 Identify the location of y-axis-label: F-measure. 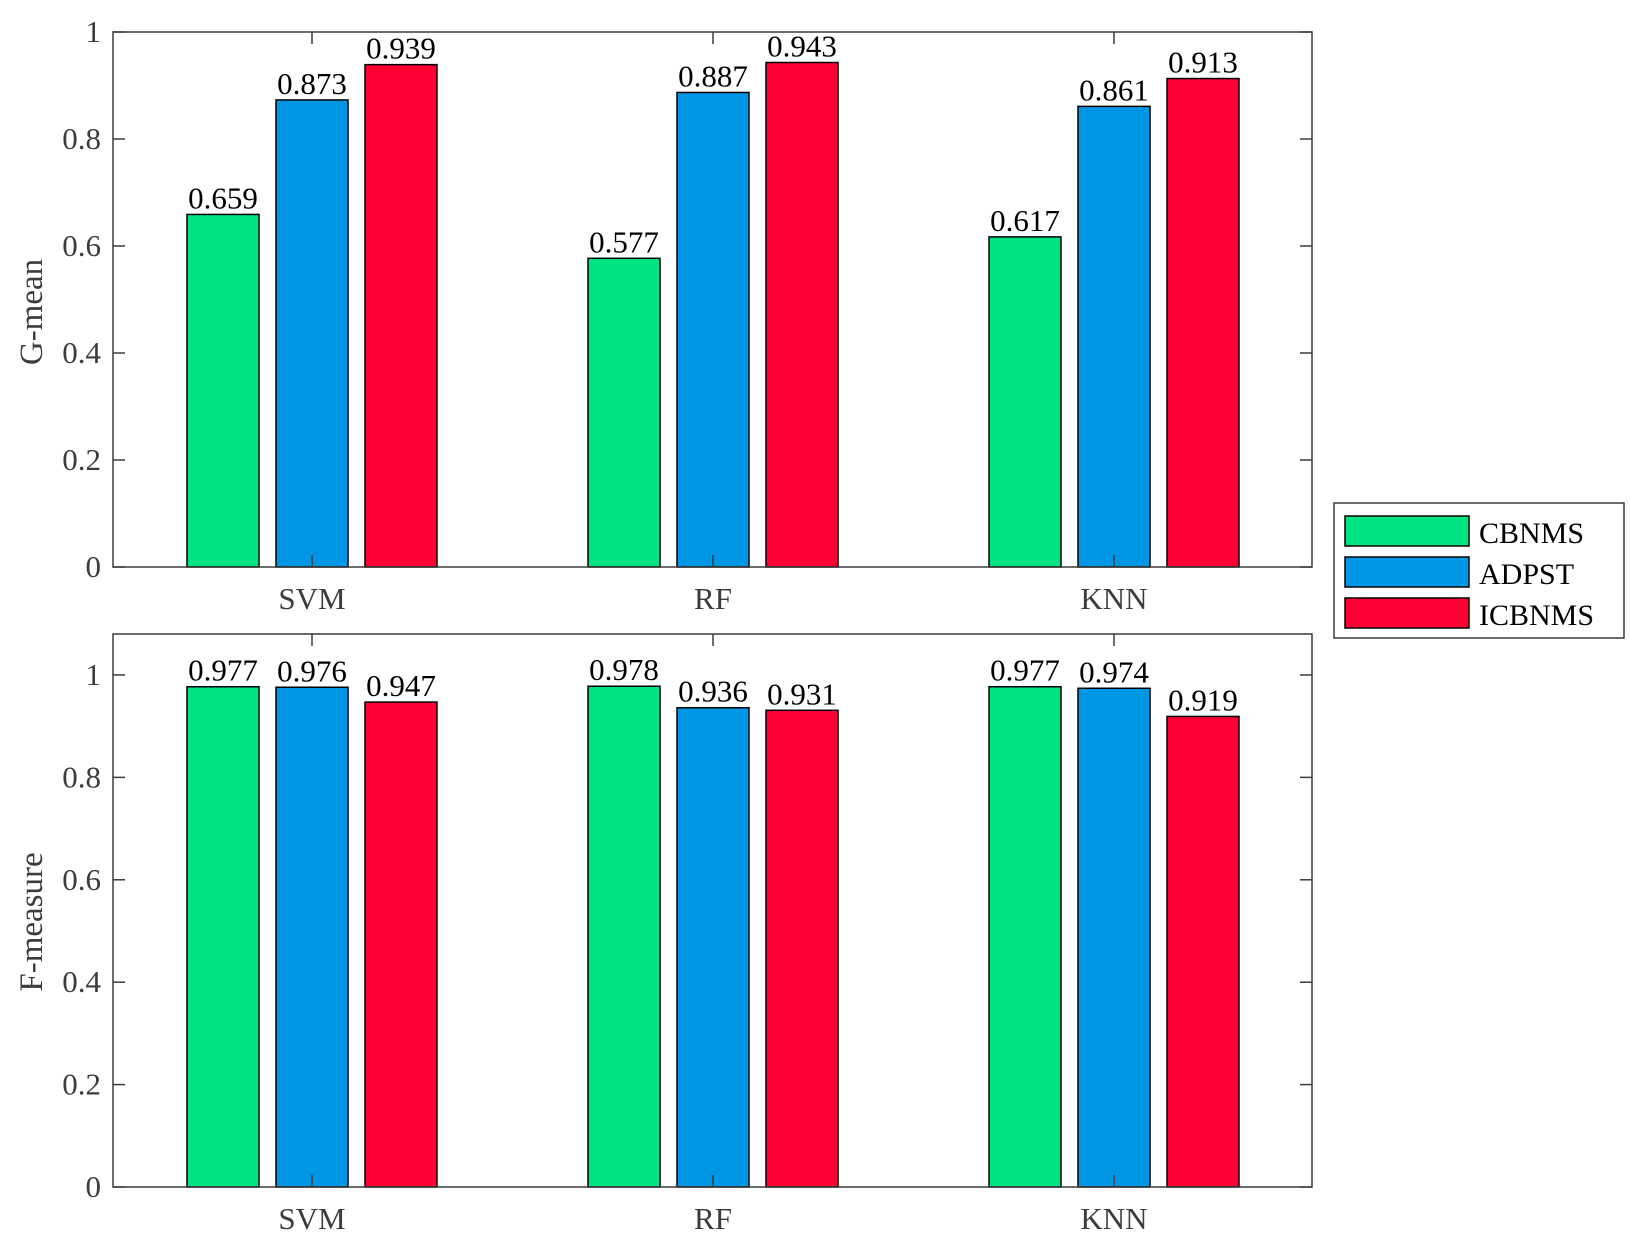
(32, 921).